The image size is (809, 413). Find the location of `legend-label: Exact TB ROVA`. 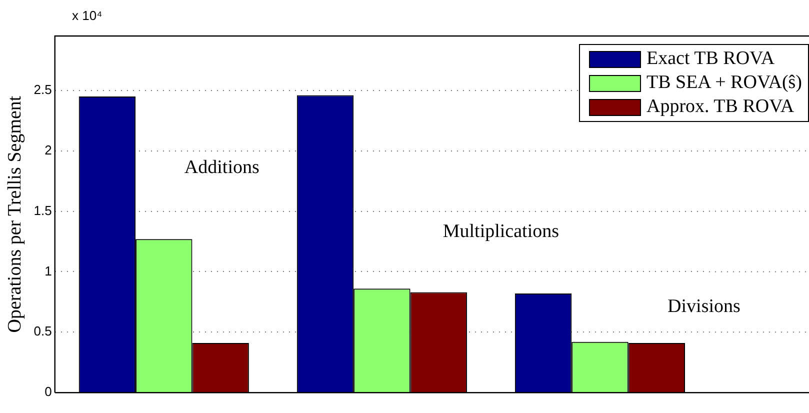

legend-label: Exact TB ROVA is located at coordinates (710, 59).